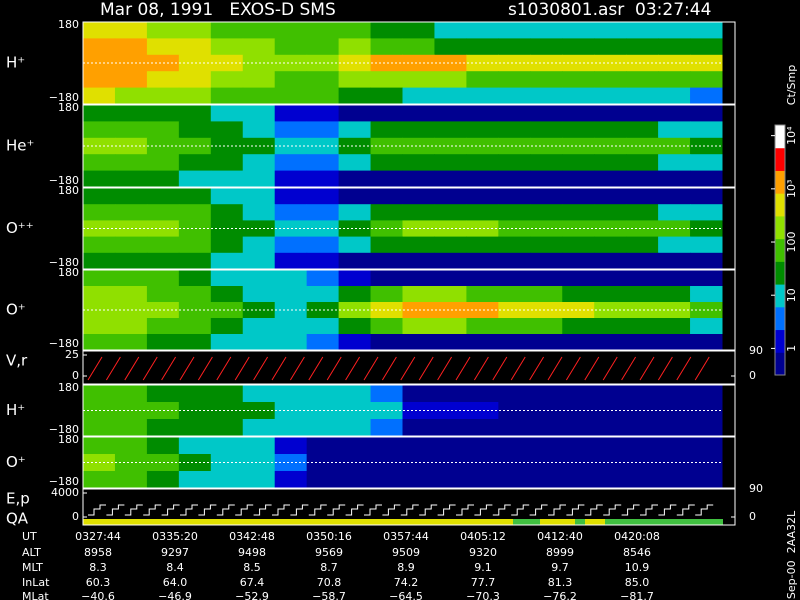 The width and height of the screenshot is (800, 600). I want to click on ephemeris-cell: 8.7, so click(329, 567).